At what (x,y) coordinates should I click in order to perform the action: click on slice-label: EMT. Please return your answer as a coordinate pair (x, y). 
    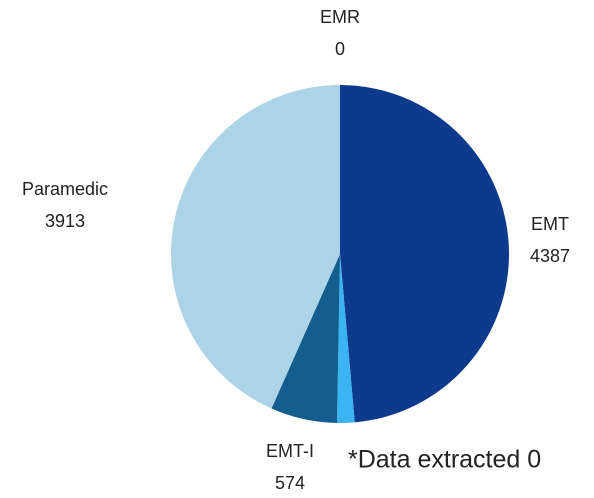
    Looking at the image, I should click on (550, 224).